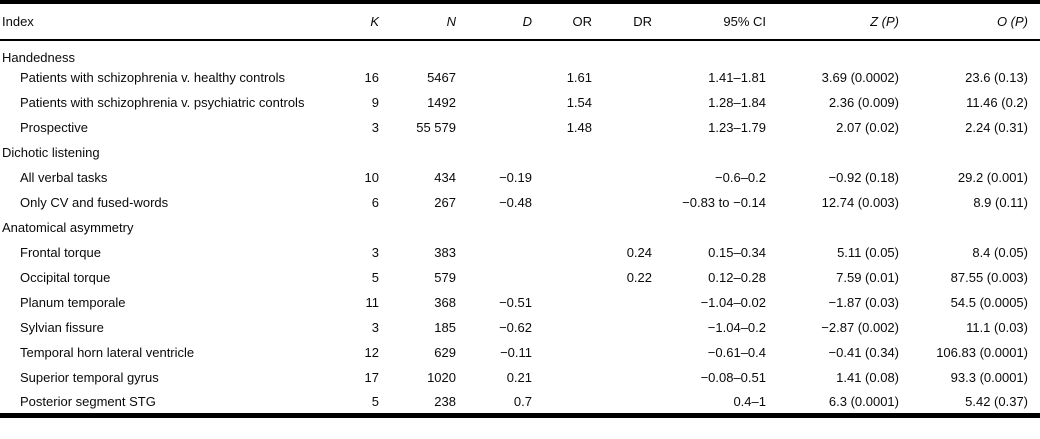 This screenshot has width=1040, height=439. Describe the element at coordinates (860, 77) in the screenshot. I see `table-cell: 3.69 (0.0002)` at that location.